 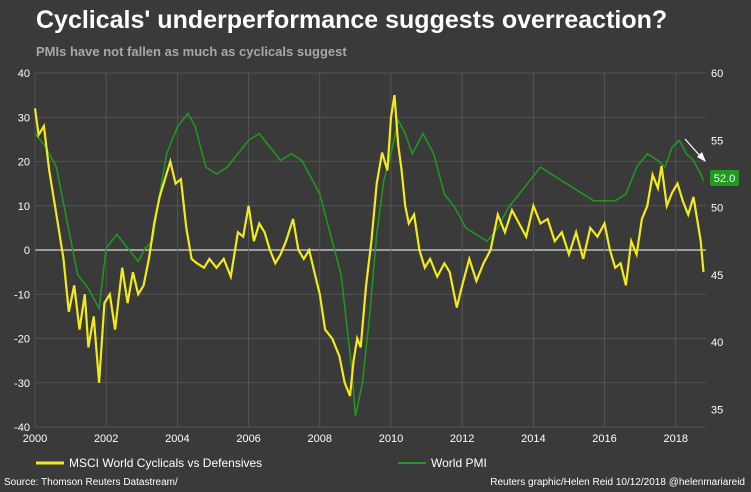 I want to click on left-tick-label: -20, so click(x=22, y=340).